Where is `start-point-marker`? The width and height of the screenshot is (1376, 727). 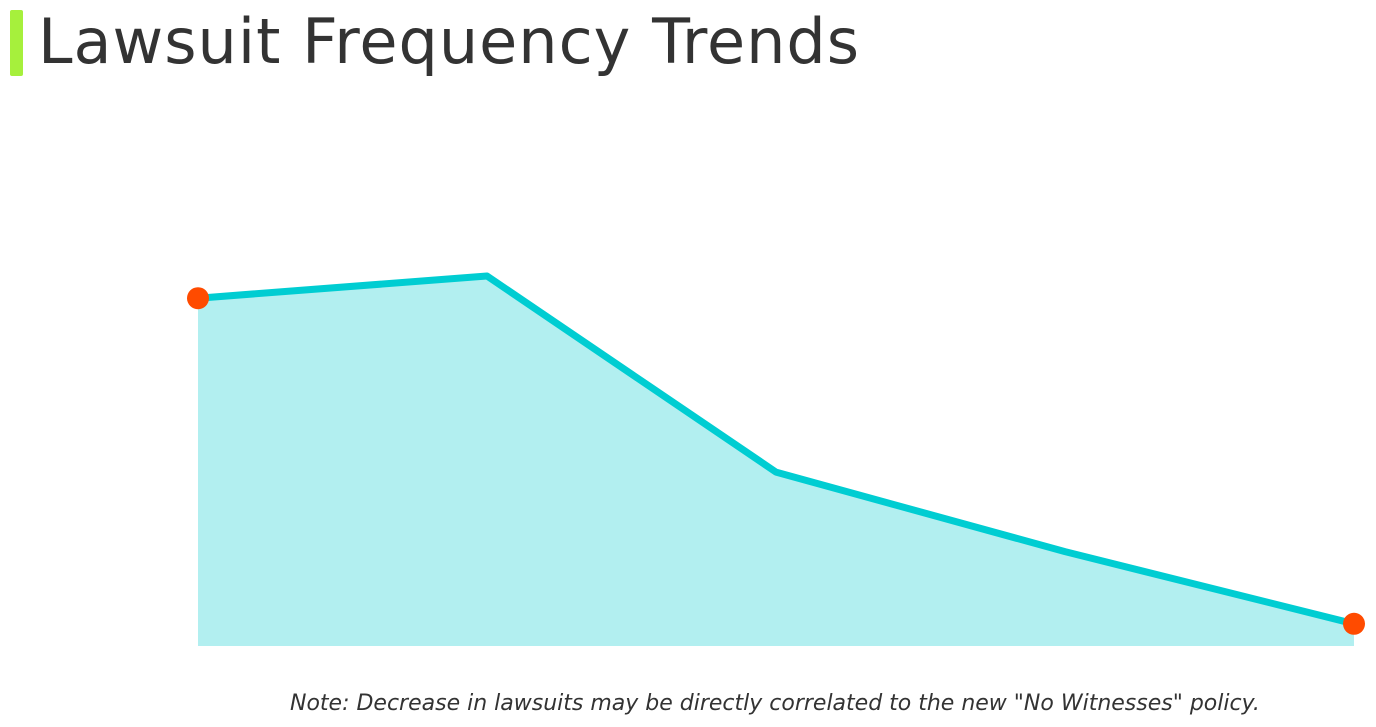
start-point-marker is located at coordinates (198, 298).